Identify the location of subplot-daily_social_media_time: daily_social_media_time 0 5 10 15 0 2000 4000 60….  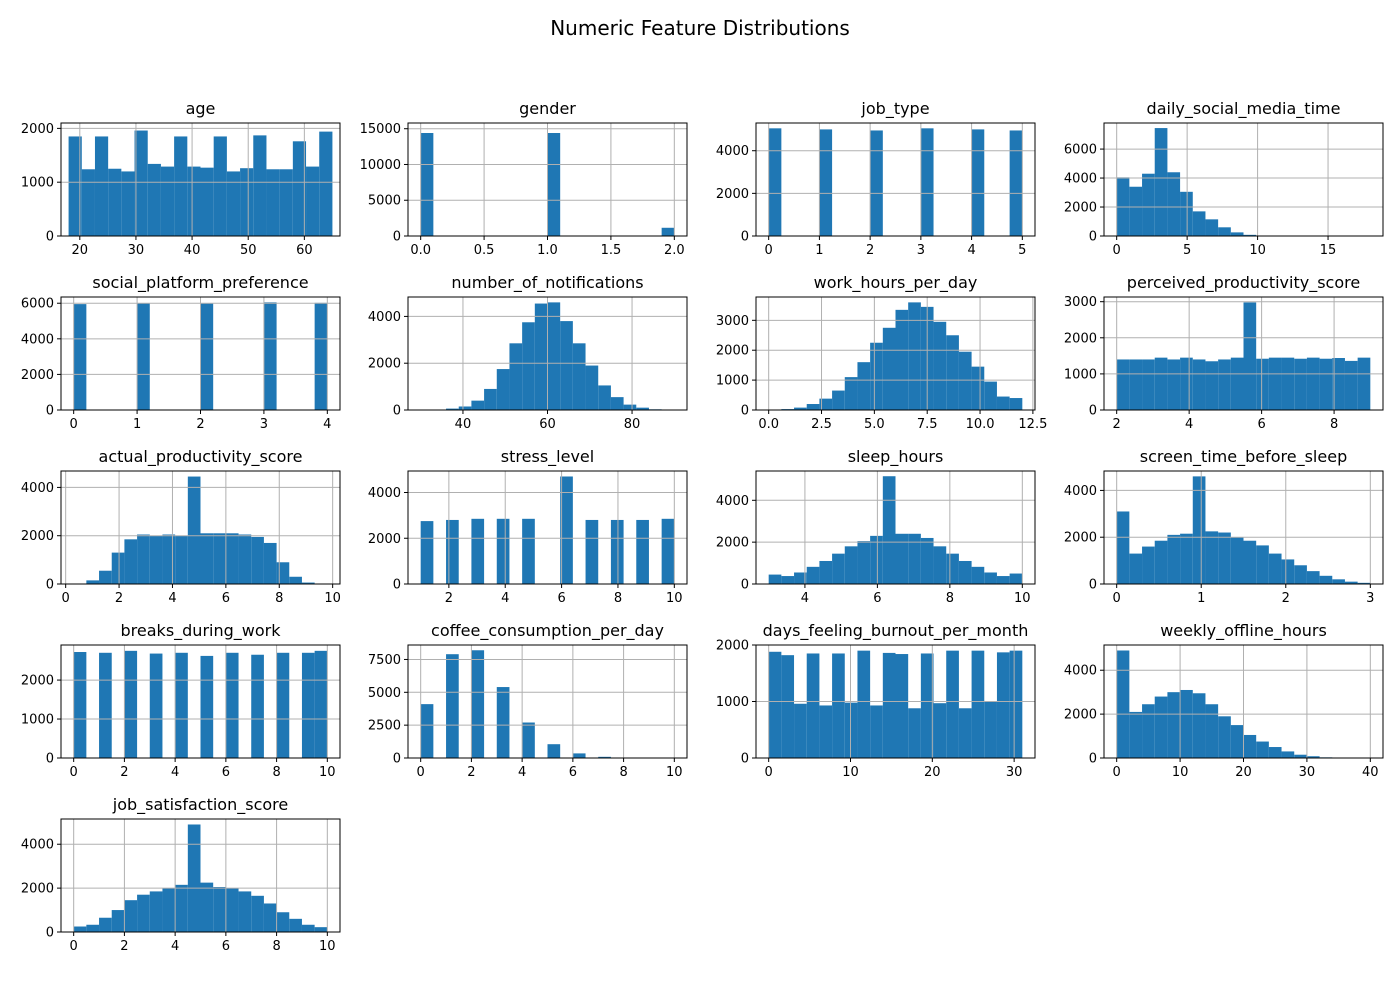
(1224, 178).